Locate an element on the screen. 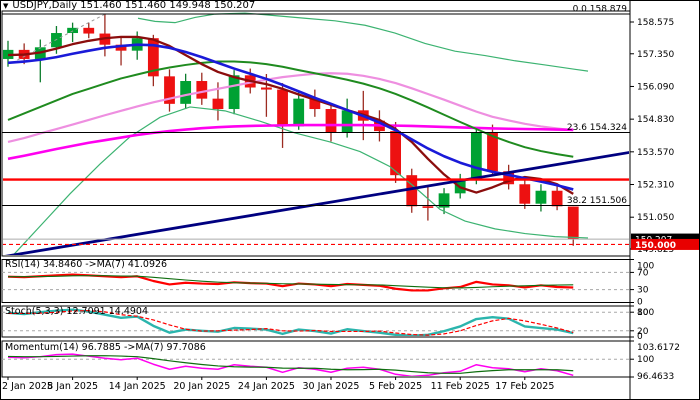 The image size is (700, 400). momentum-line is located at coordinates (290, 364).